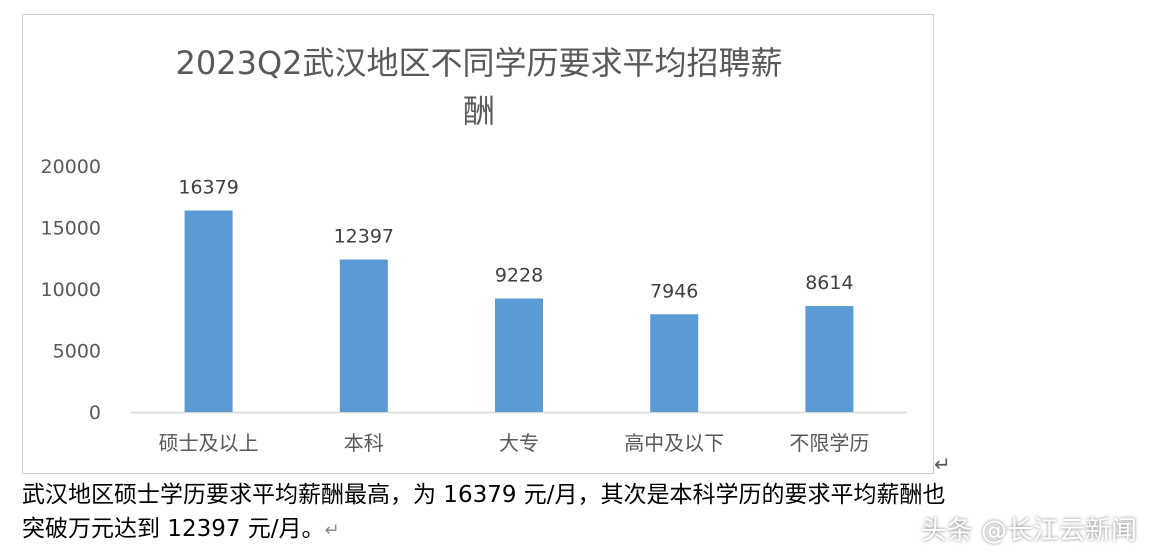 Image resolution: width=1157 pixels, height=557 pixels. Describe the element at coordinates (479, 63) in the screenshot. I see `chart-title-line-1: 2023Q2武汉地区不同学历要求平均招聘薪` at that location.